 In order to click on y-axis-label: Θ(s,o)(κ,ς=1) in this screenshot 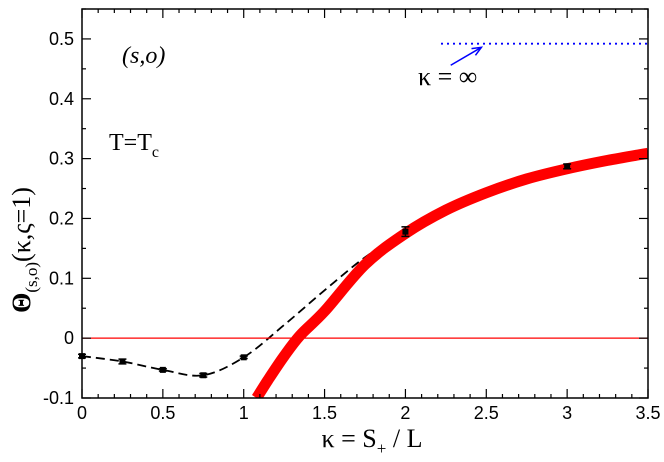, I will do `click(24, 250)`.